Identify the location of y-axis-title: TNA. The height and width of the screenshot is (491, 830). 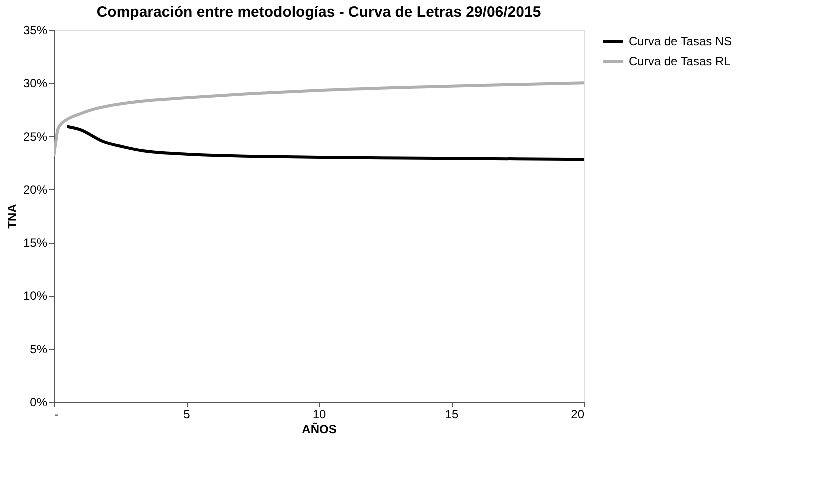
(12, 216).